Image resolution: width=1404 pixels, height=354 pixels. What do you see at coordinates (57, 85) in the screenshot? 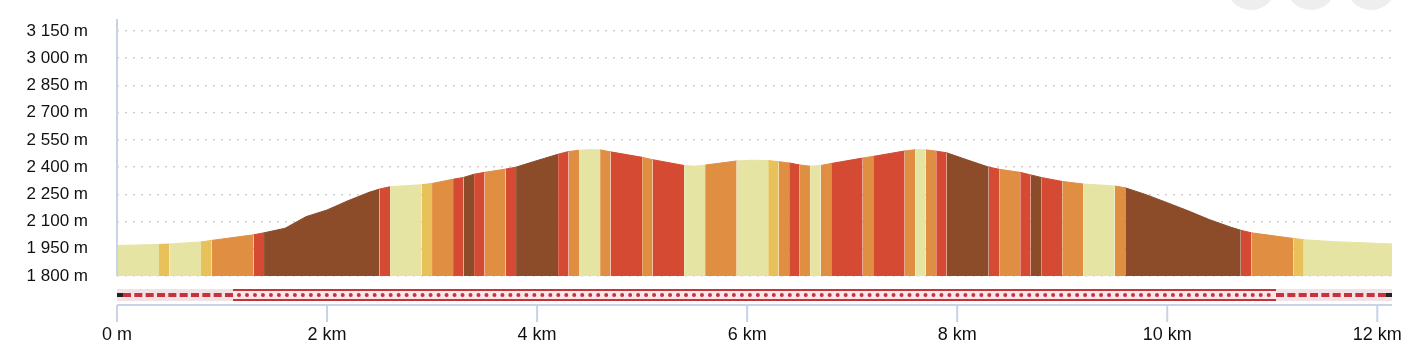
I see `y-tick-label: 2 850 m` at bounding box center [57, 85].